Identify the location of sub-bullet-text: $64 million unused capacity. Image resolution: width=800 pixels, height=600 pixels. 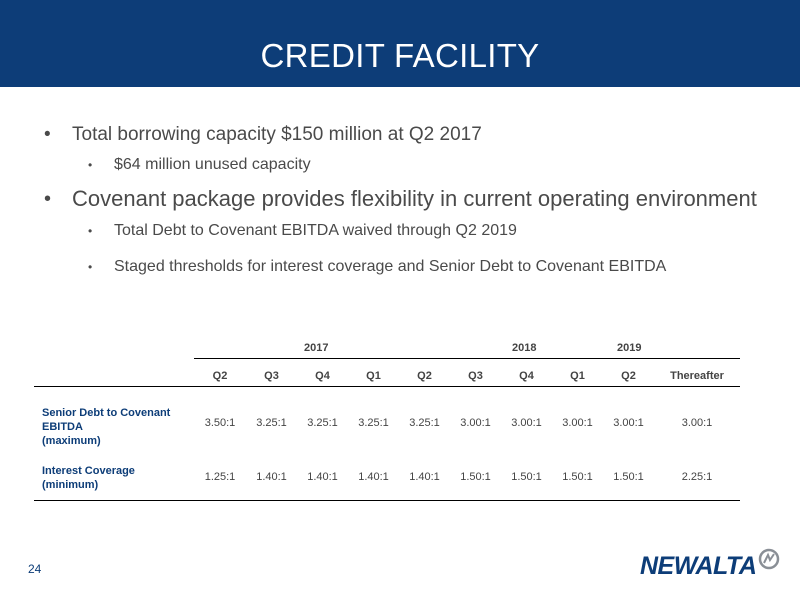
(212, 164).